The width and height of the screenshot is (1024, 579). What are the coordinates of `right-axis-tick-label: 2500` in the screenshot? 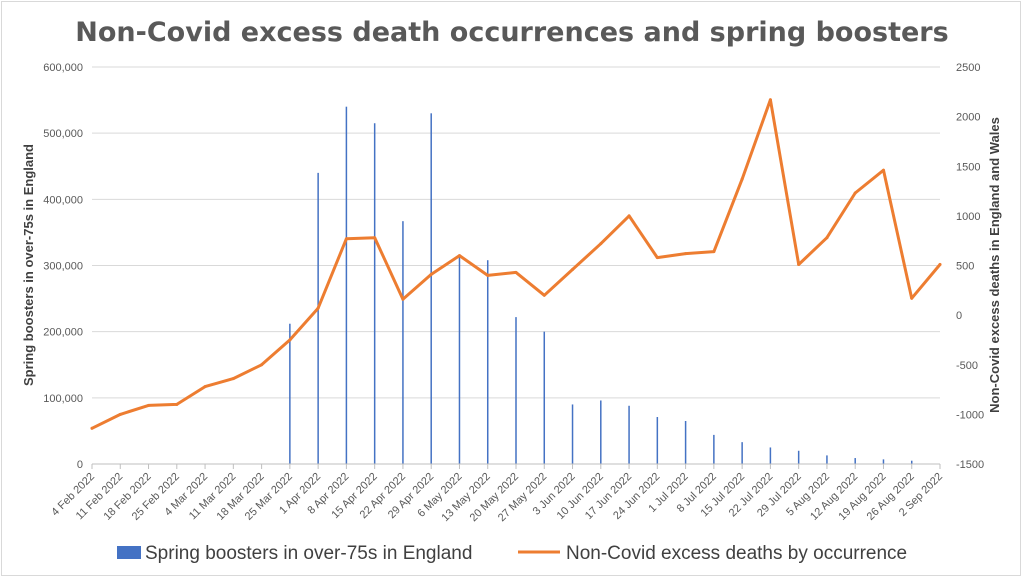 It's located at (968, 68).